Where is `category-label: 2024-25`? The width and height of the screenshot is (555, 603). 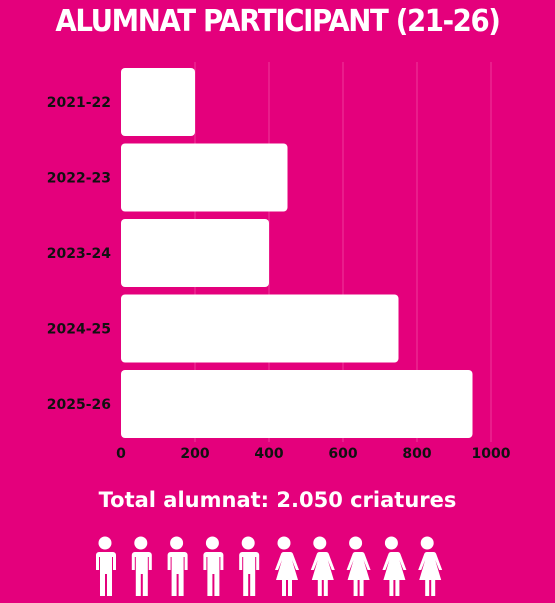 category-label: 2024-25 is located at coordinates (79, 330).